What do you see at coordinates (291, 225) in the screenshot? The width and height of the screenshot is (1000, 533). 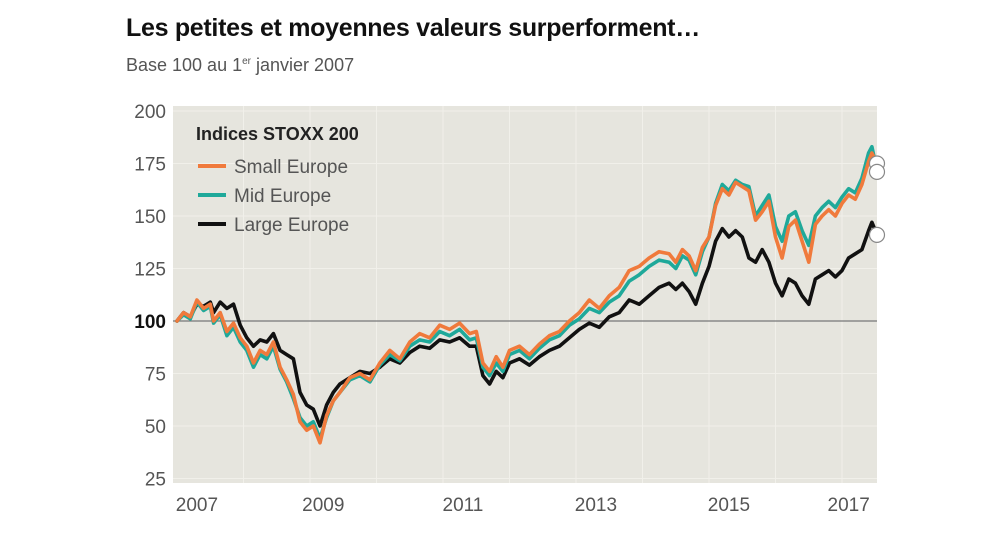 I see `legend-label: Large Europe` at bounding box center [291, 225].